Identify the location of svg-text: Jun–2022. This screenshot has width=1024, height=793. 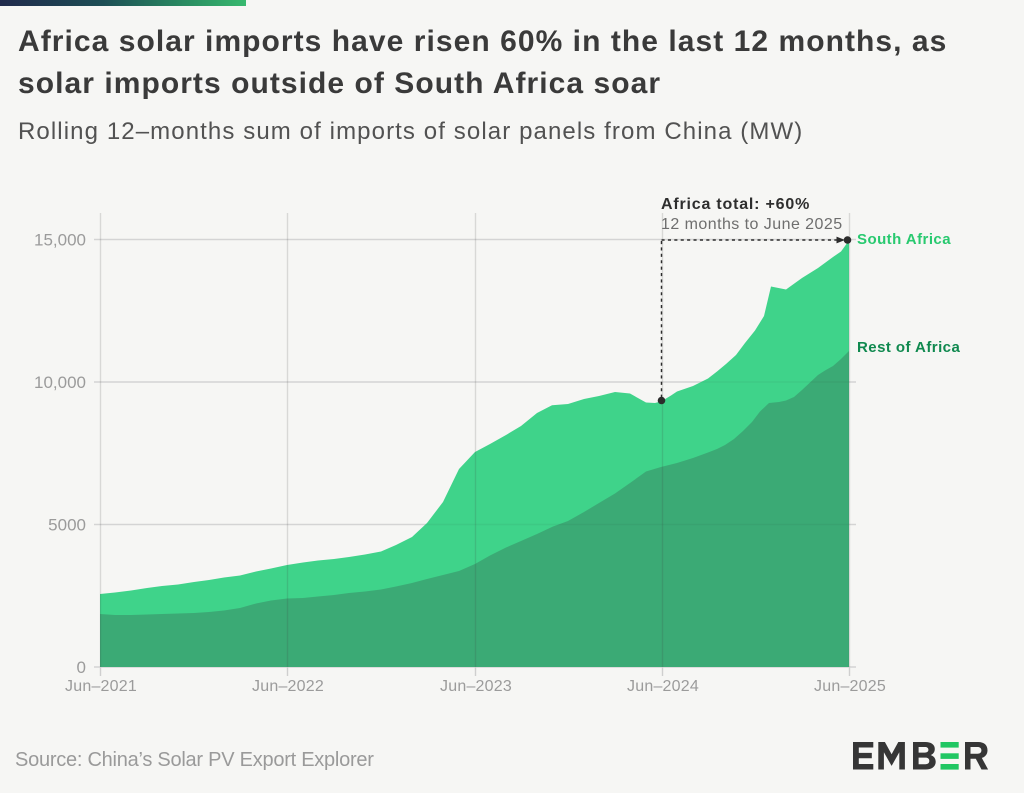
(288, 686).